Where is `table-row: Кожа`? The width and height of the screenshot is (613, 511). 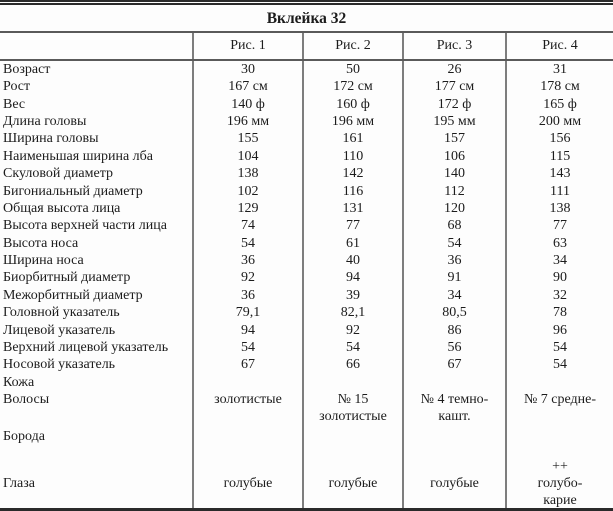 table-row: Кожа is located at coordinates (306, 382).